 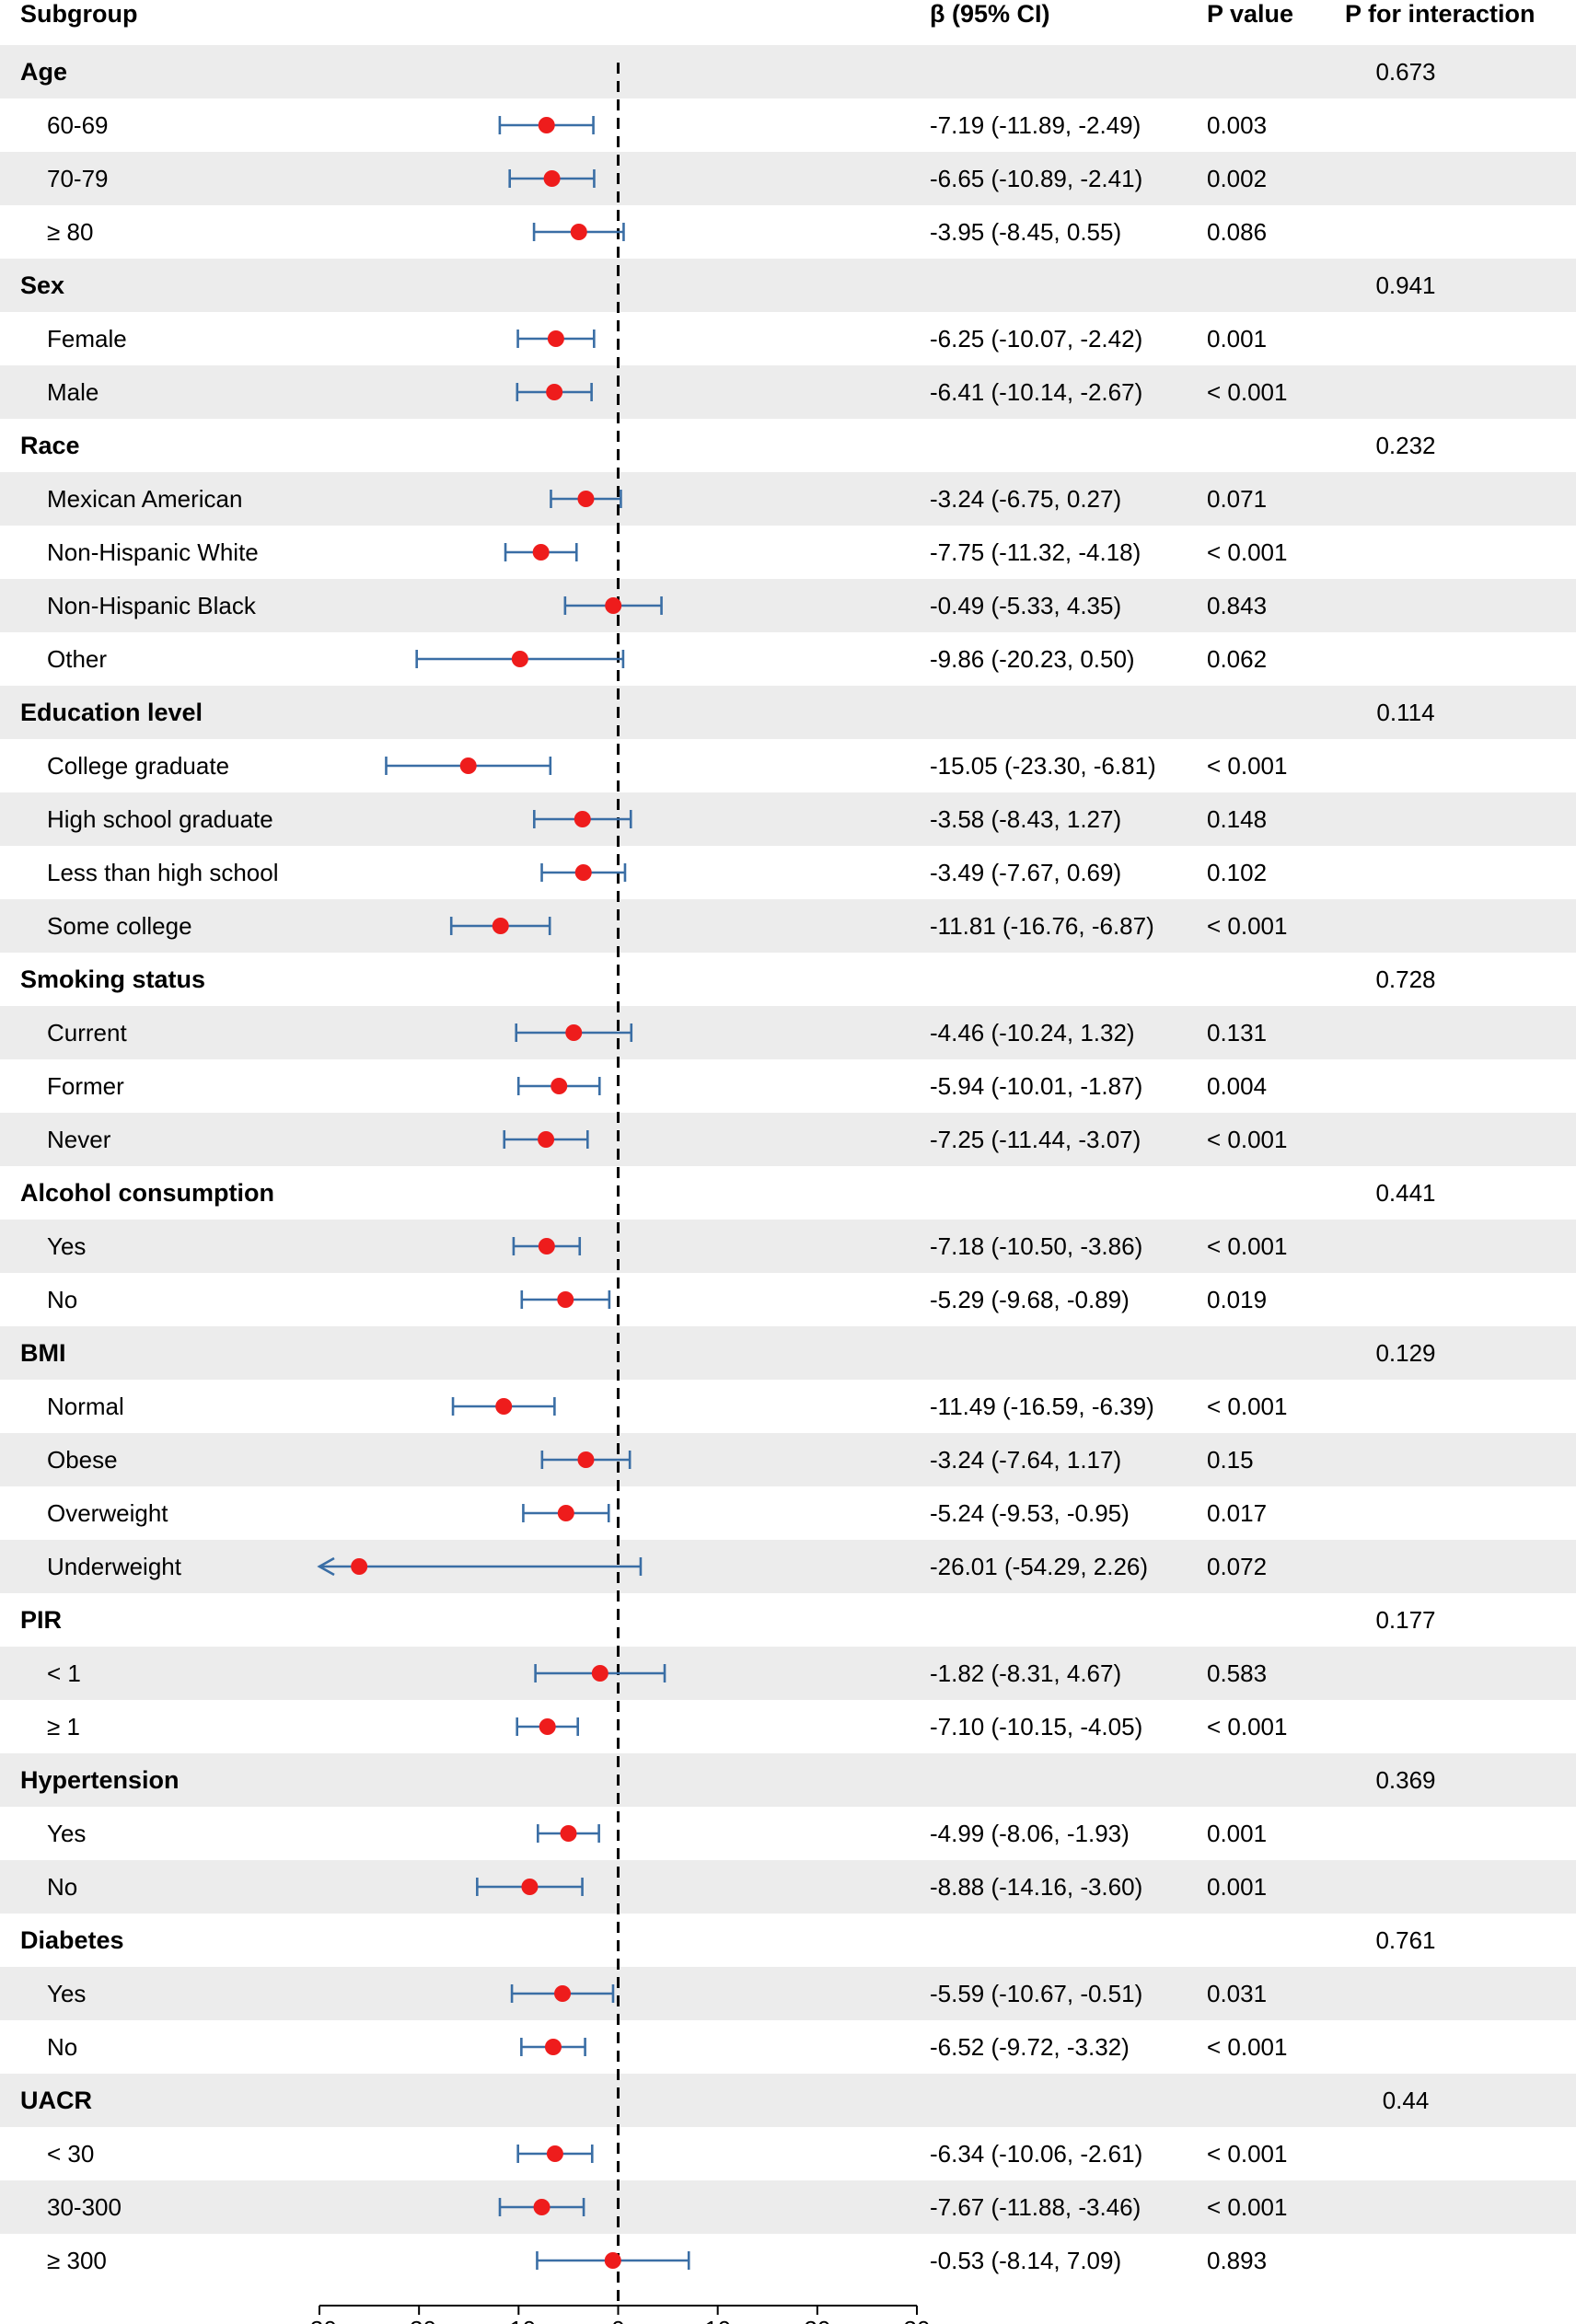 What do you see at coordinates (319, 2320) in the screenshot?
I see `x-tick-label: -30` at bounding box center [319, 2320].